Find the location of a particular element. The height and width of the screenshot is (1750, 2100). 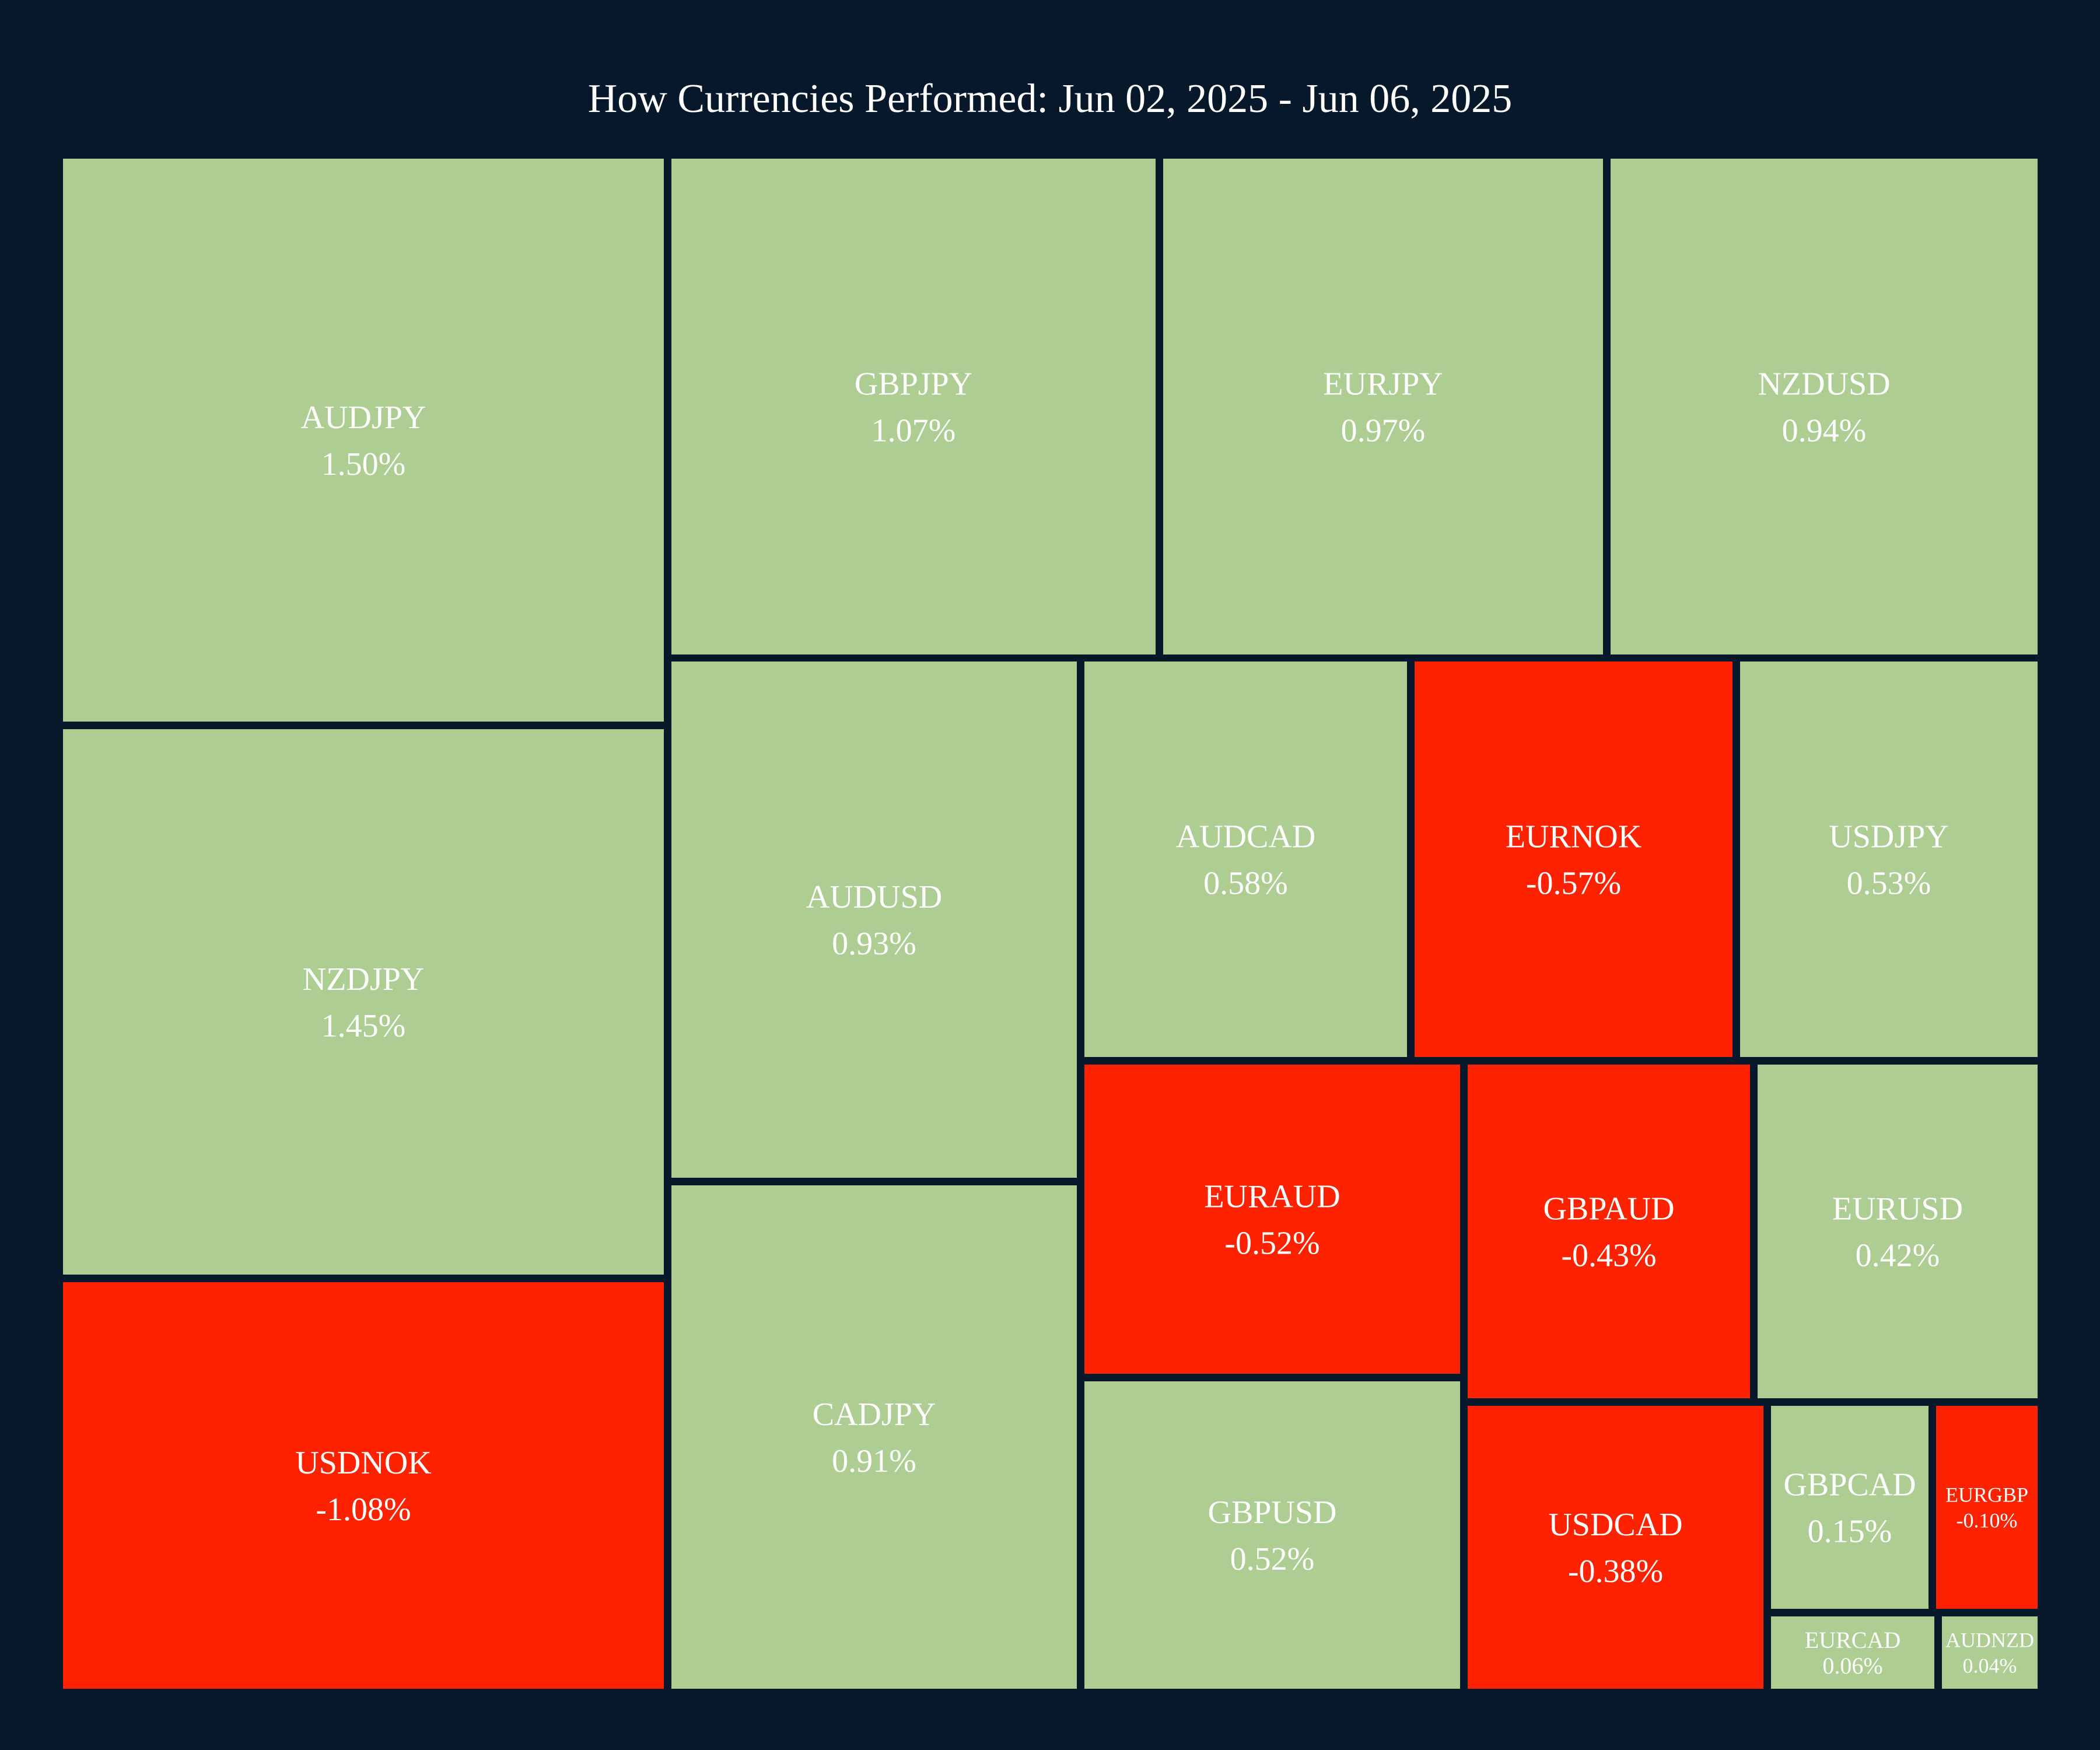

tile-label-audnzd: AUDNZD is located at coordinates (1989, 1640).